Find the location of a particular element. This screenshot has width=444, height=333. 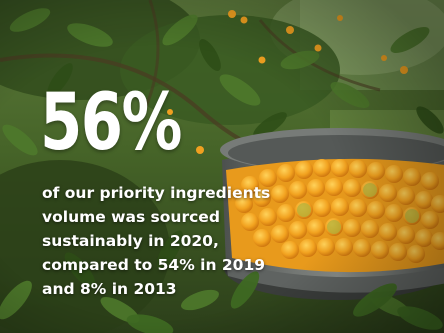

caption-line: and 8% in 2013 is located at coordinates (109, 289).